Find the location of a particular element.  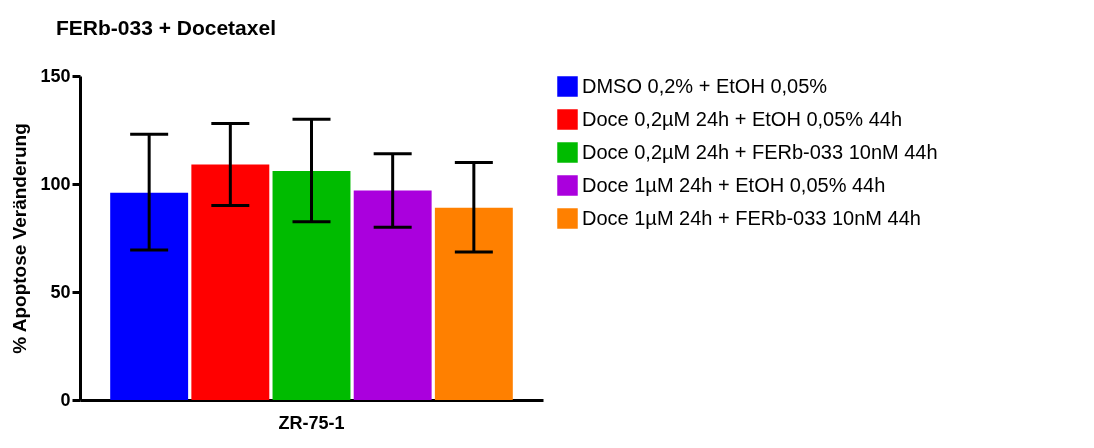

x-tick-label: ZR-75-1 is located at coordinates (311, 422).